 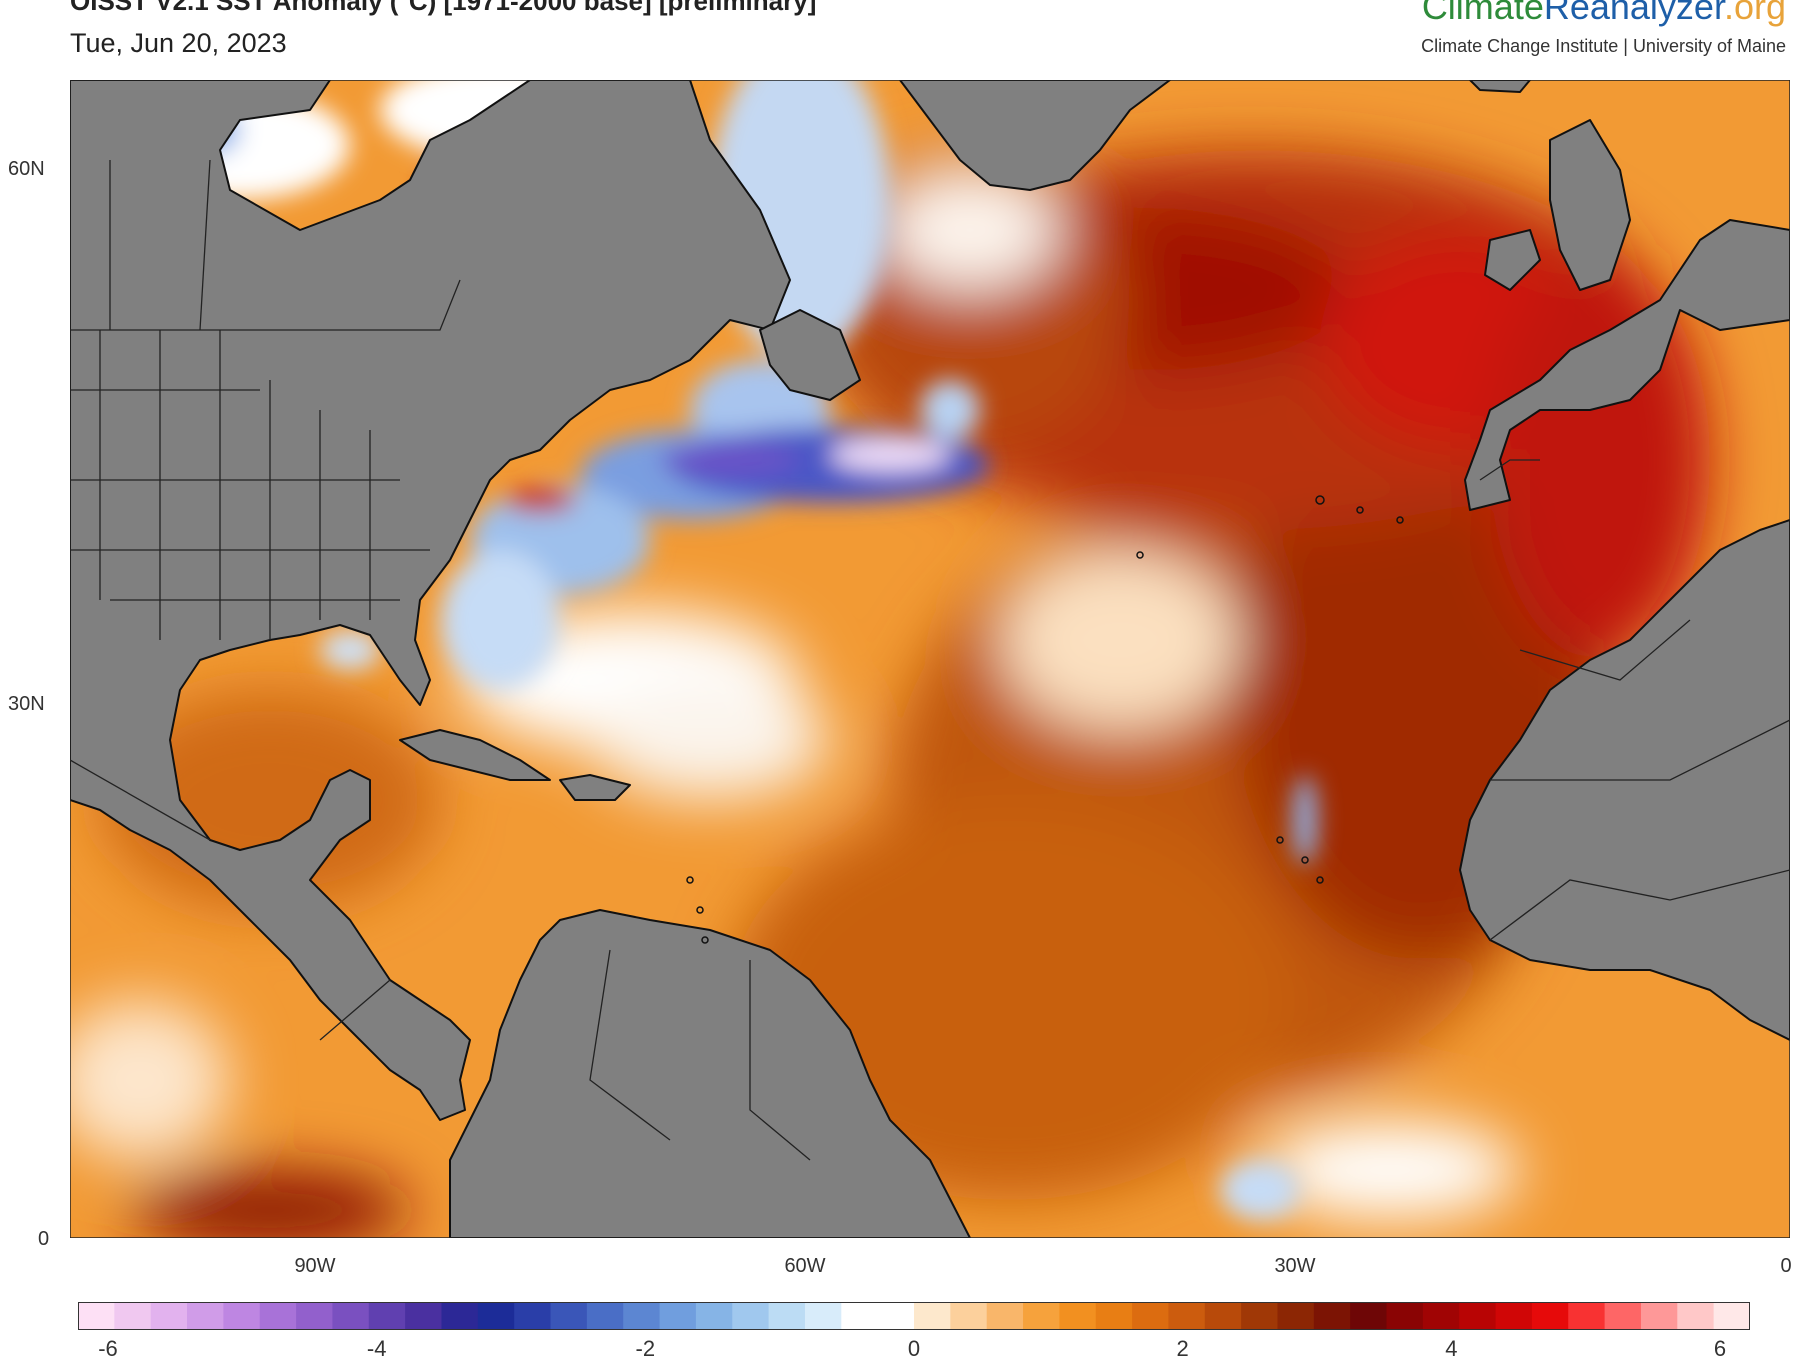 I want to click on islands, so click(x=1045, y=719).